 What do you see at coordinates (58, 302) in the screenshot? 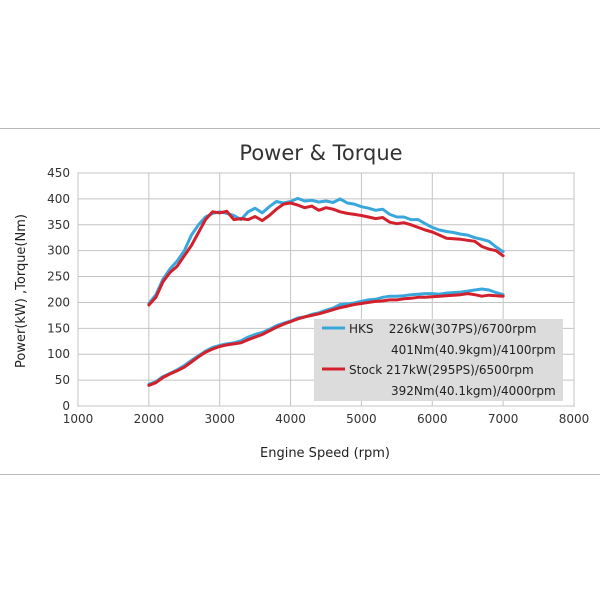
I see `y-tick-label: 200` at bounding box center [58, 302].